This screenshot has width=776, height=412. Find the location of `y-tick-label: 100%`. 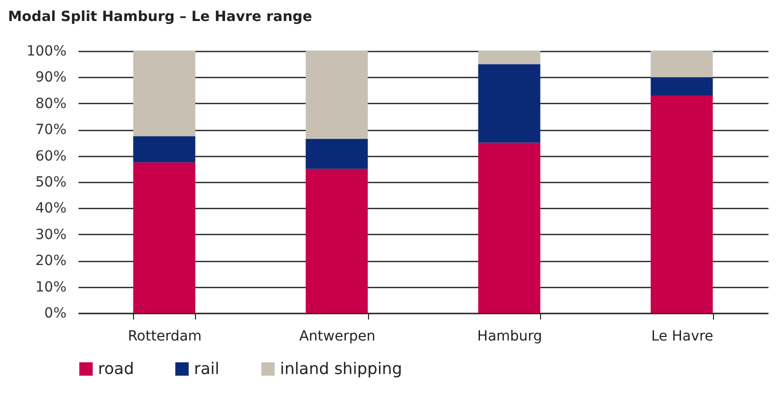

y-tick-label: 100% is located at coordinates (46, 52).